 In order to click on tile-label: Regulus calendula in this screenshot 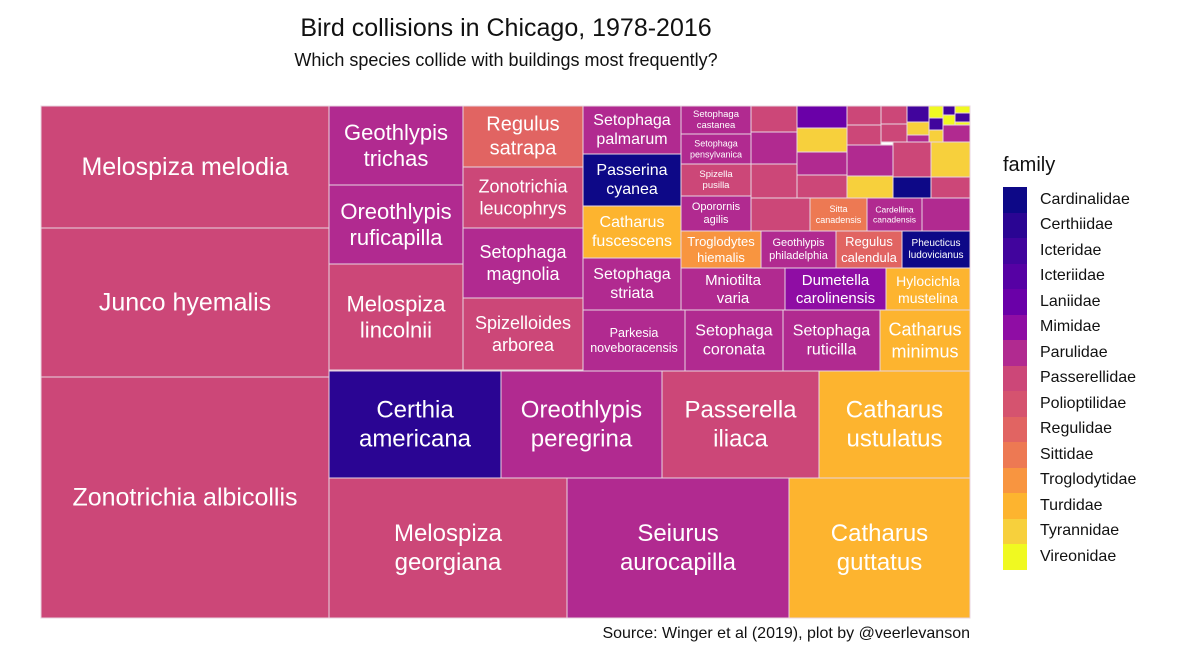, I will do `click(869, 249)`.